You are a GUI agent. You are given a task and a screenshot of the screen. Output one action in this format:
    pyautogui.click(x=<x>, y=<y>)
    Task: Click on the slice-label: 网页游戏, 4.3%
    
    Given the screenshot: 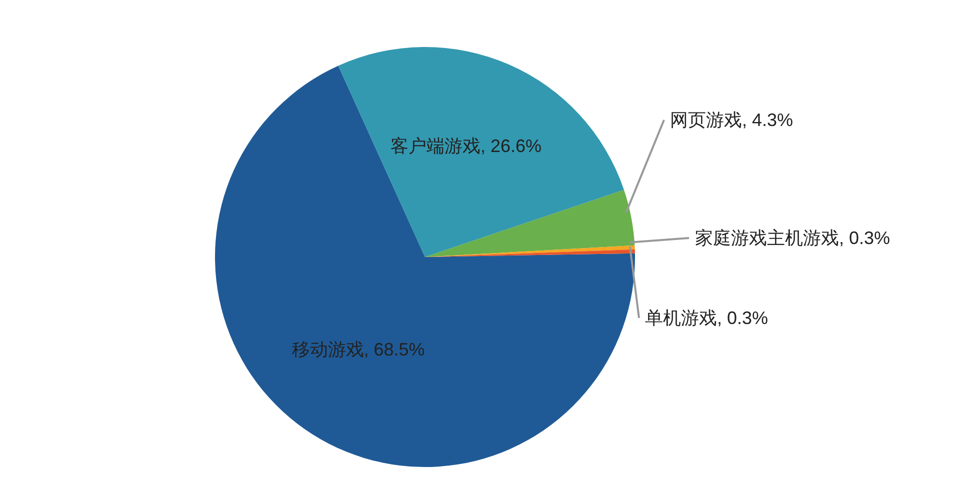 What is the action you would take?
    pyautogui.click(x=732, y=120)
    